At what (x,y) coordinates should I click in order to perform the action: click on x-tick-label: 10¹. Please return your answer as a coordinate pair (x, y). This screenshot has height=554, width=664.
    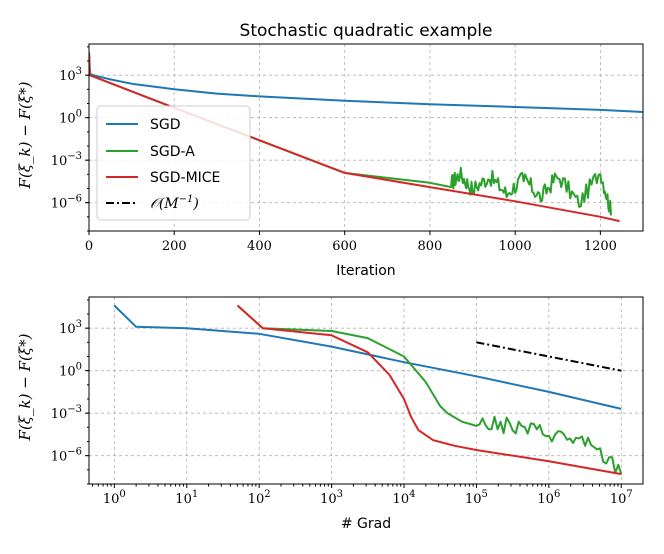
    Looking at the image, I should click on (186, 498).